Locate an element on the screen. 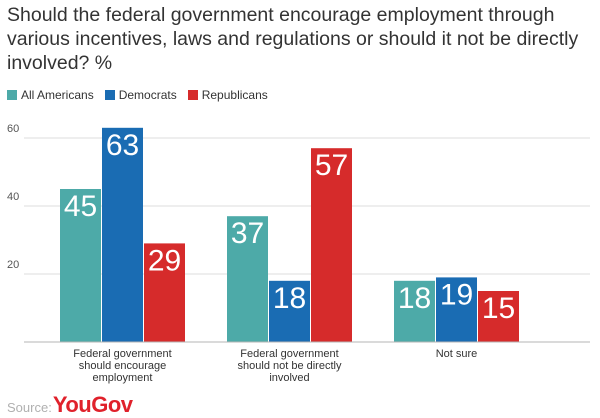 Image resolution: width=600 pixels, height=418 pixels. yougov-logo: YouGov is located at coordinates (92, 404).